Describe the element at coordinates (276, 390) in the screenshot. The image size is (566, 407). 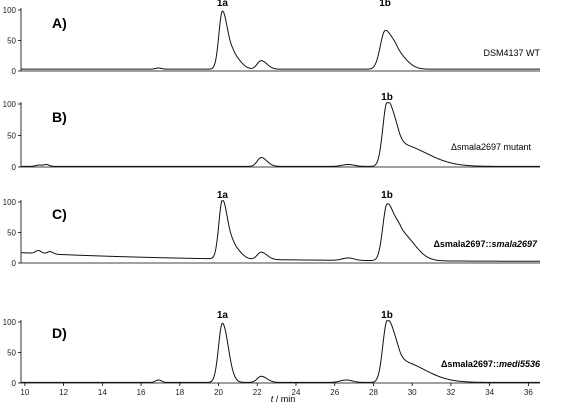
I see `x-axis: 10 12 14 16 18 20 22 24 26 28 30 32 34 36` at that location.